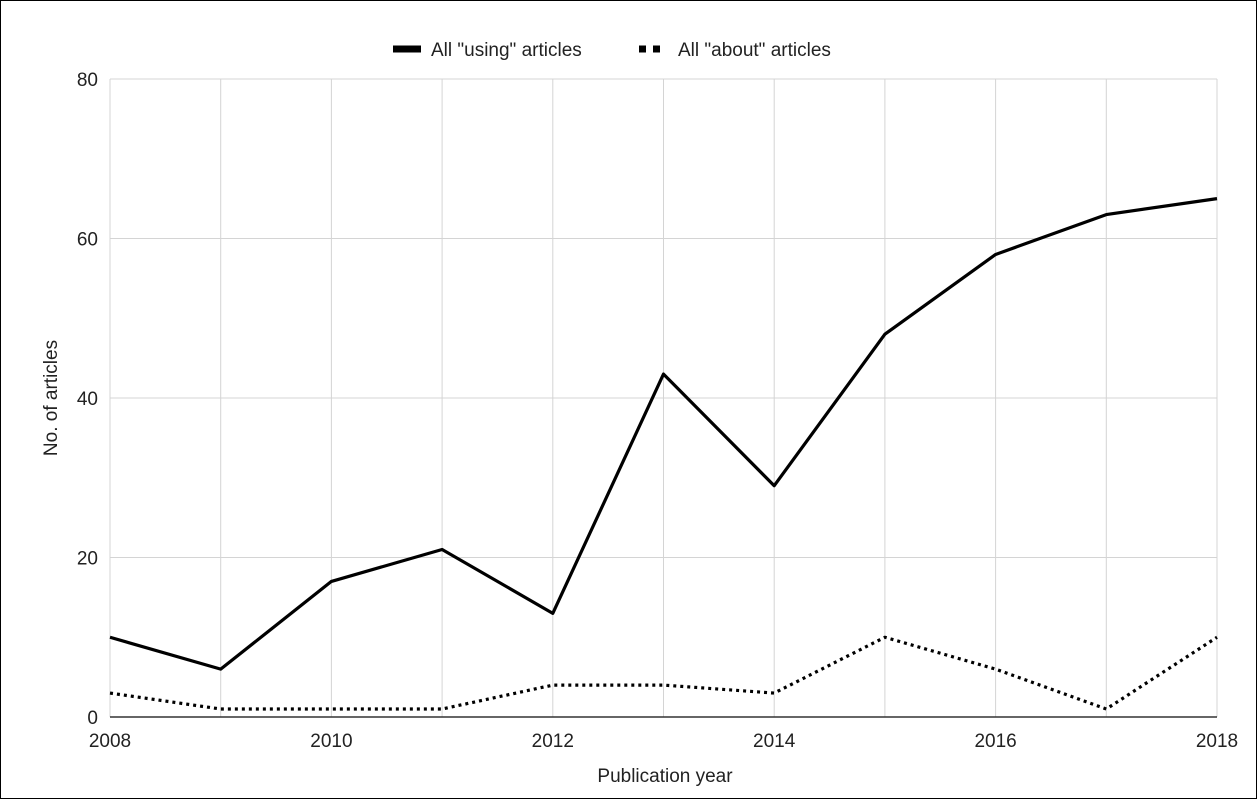  I want to click on y-tick-label: 20, so click(87, 559).